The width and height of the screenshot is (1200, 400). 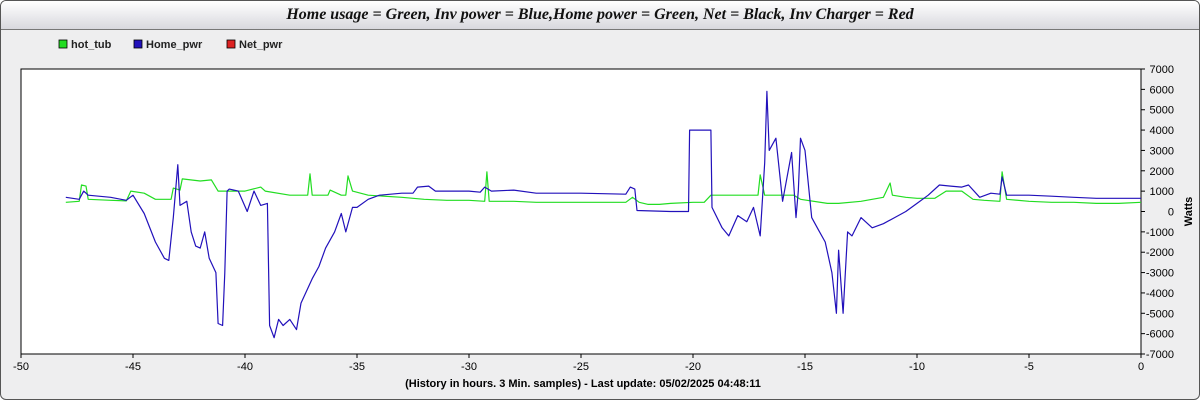 I want to click on x-tick-label: -15, so click(x=805, y=367).